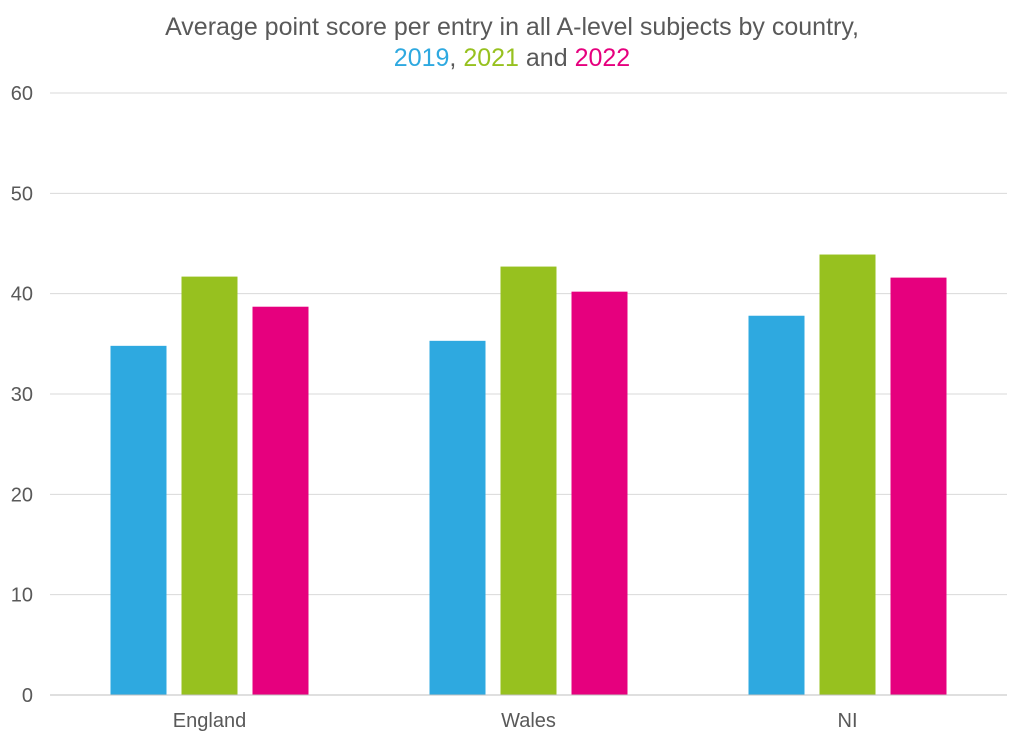 This screenshot has height=743, width=1024. What do you see at coordinates (209, 721) in the screenshot?
I see `x-category-label: England` at bounding box center [209, 721].